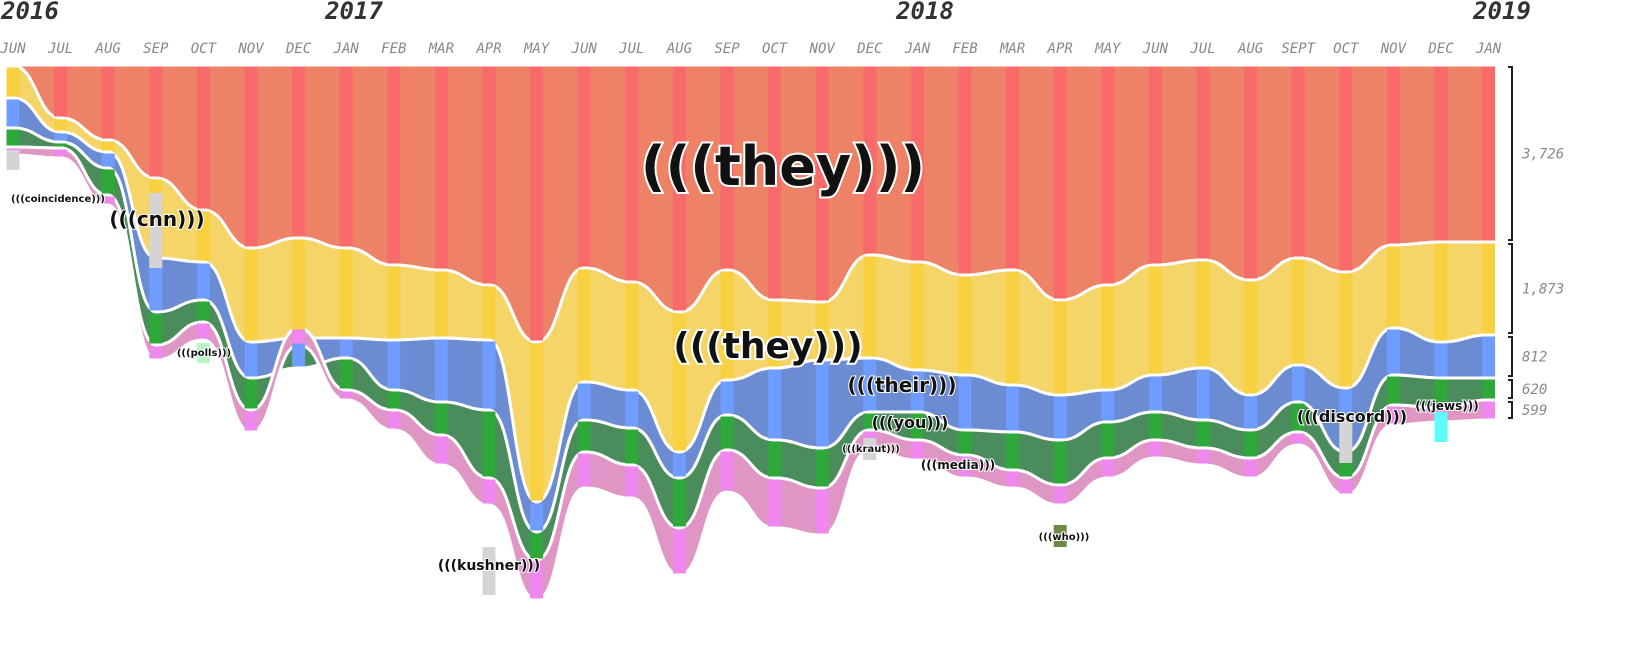 This screenshot has width=1650, height=671. I want to click on month-tick-27: SEPT, so click(1298, 49).